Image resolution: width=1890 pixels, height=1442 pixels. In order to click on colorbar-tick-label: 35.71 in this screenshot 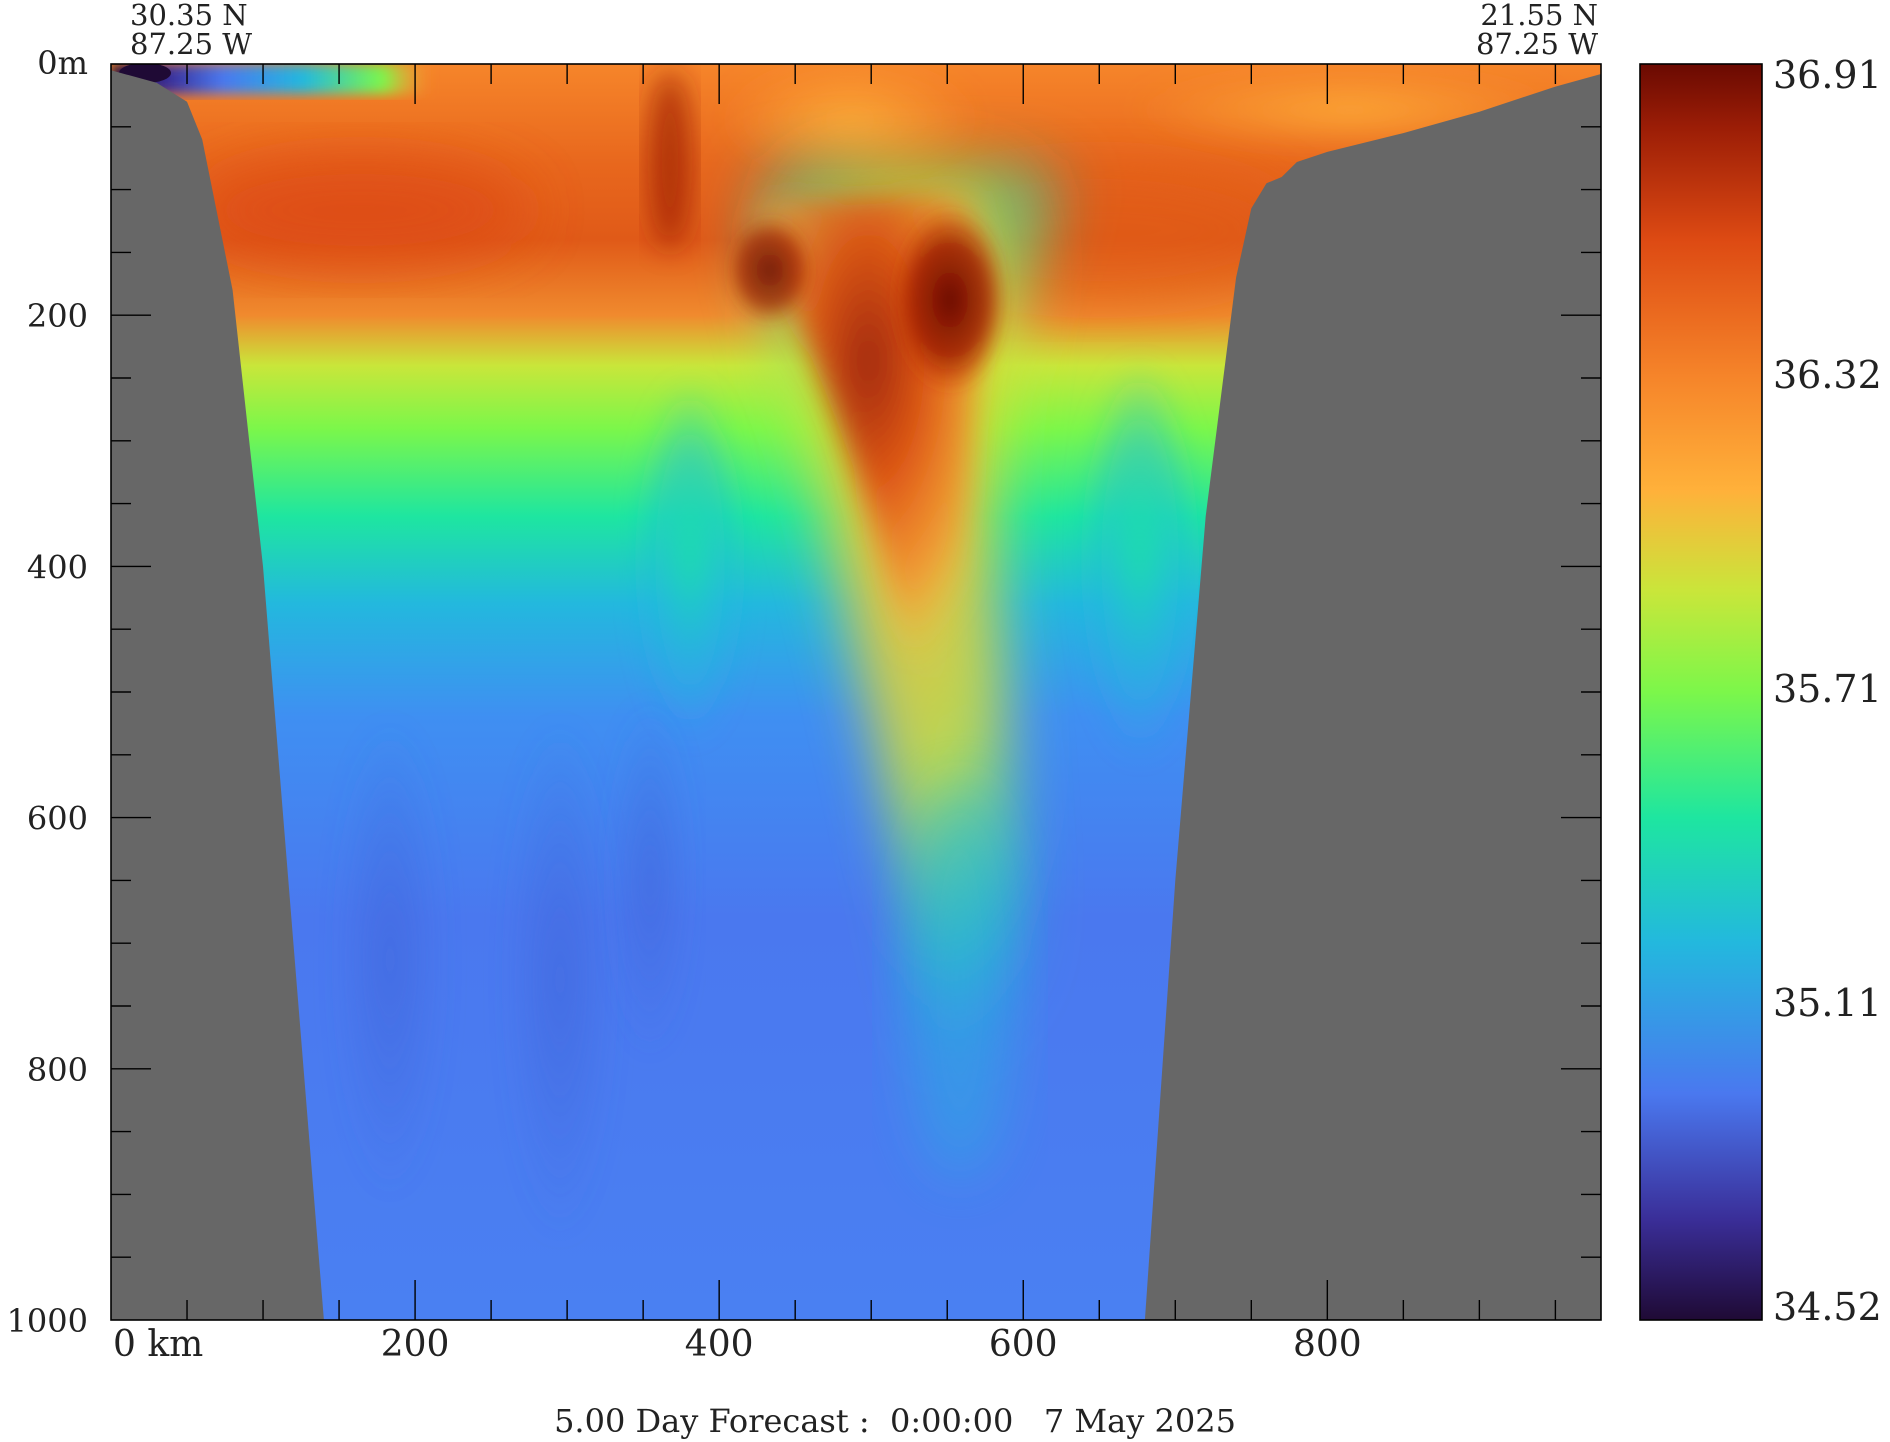, I will do `click(1827, 689)`.